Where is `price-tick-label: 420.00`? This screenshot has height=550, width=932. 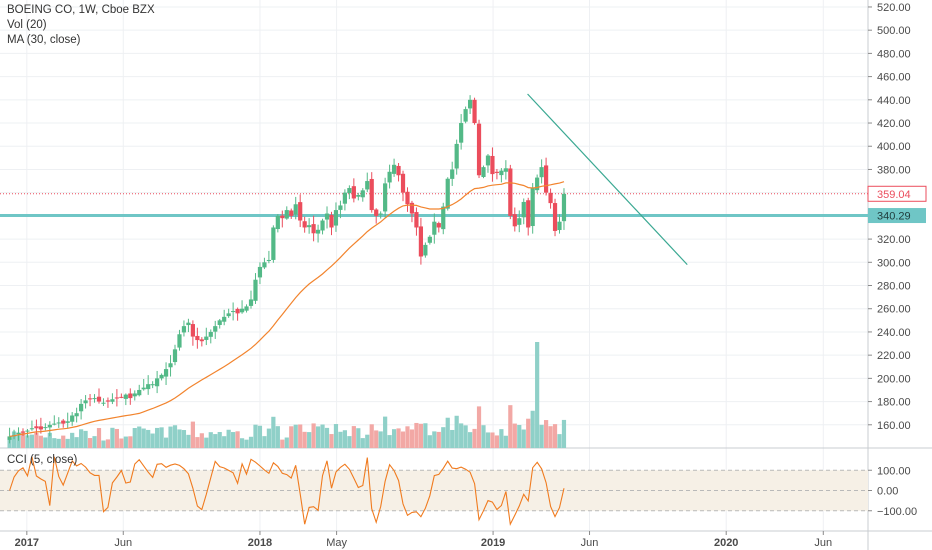
price-tick-label: 420.00 is located at coordinates (894, 124).